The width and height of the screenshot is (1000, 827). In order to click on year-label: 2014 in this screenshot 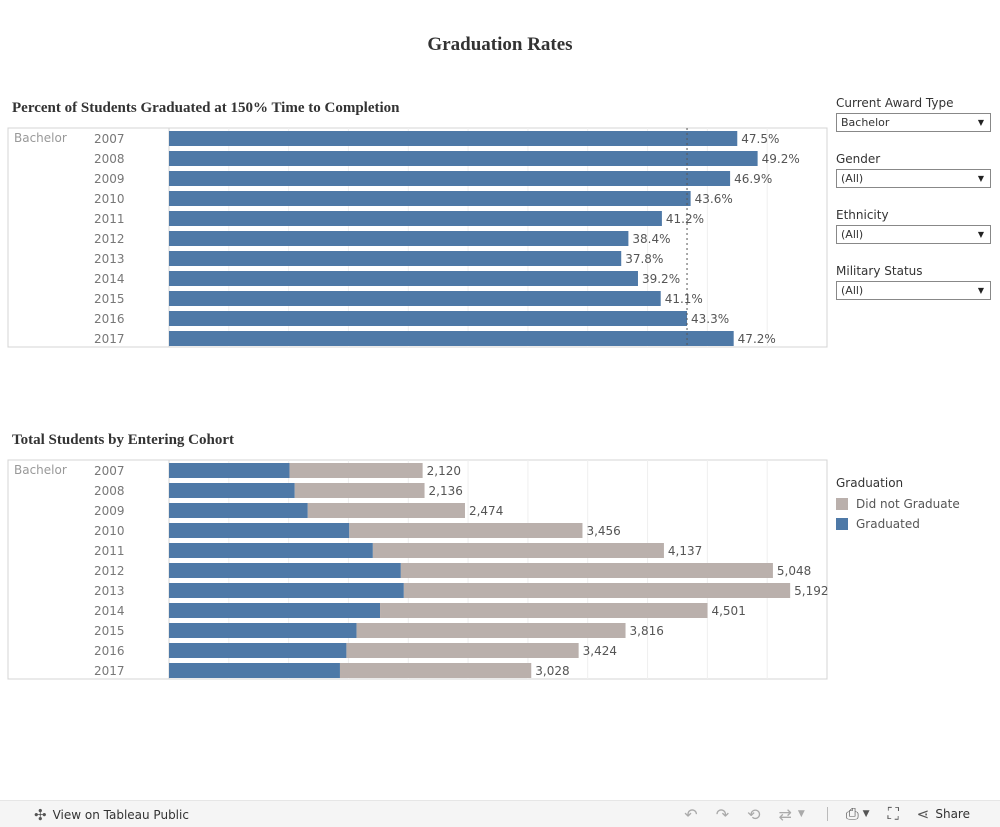, I will do `click(109, 611)`.